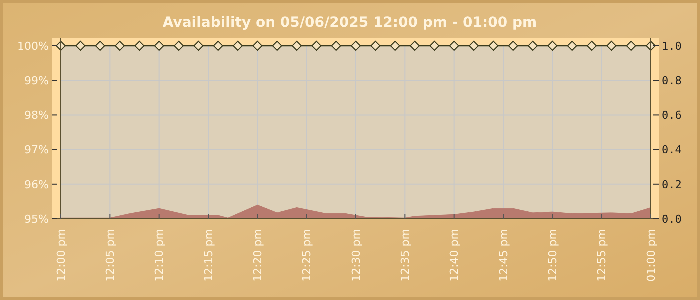 The width and height of the screenshot is (700, 300). I want to click on y-tick-label: 99%, so click(36, 81).